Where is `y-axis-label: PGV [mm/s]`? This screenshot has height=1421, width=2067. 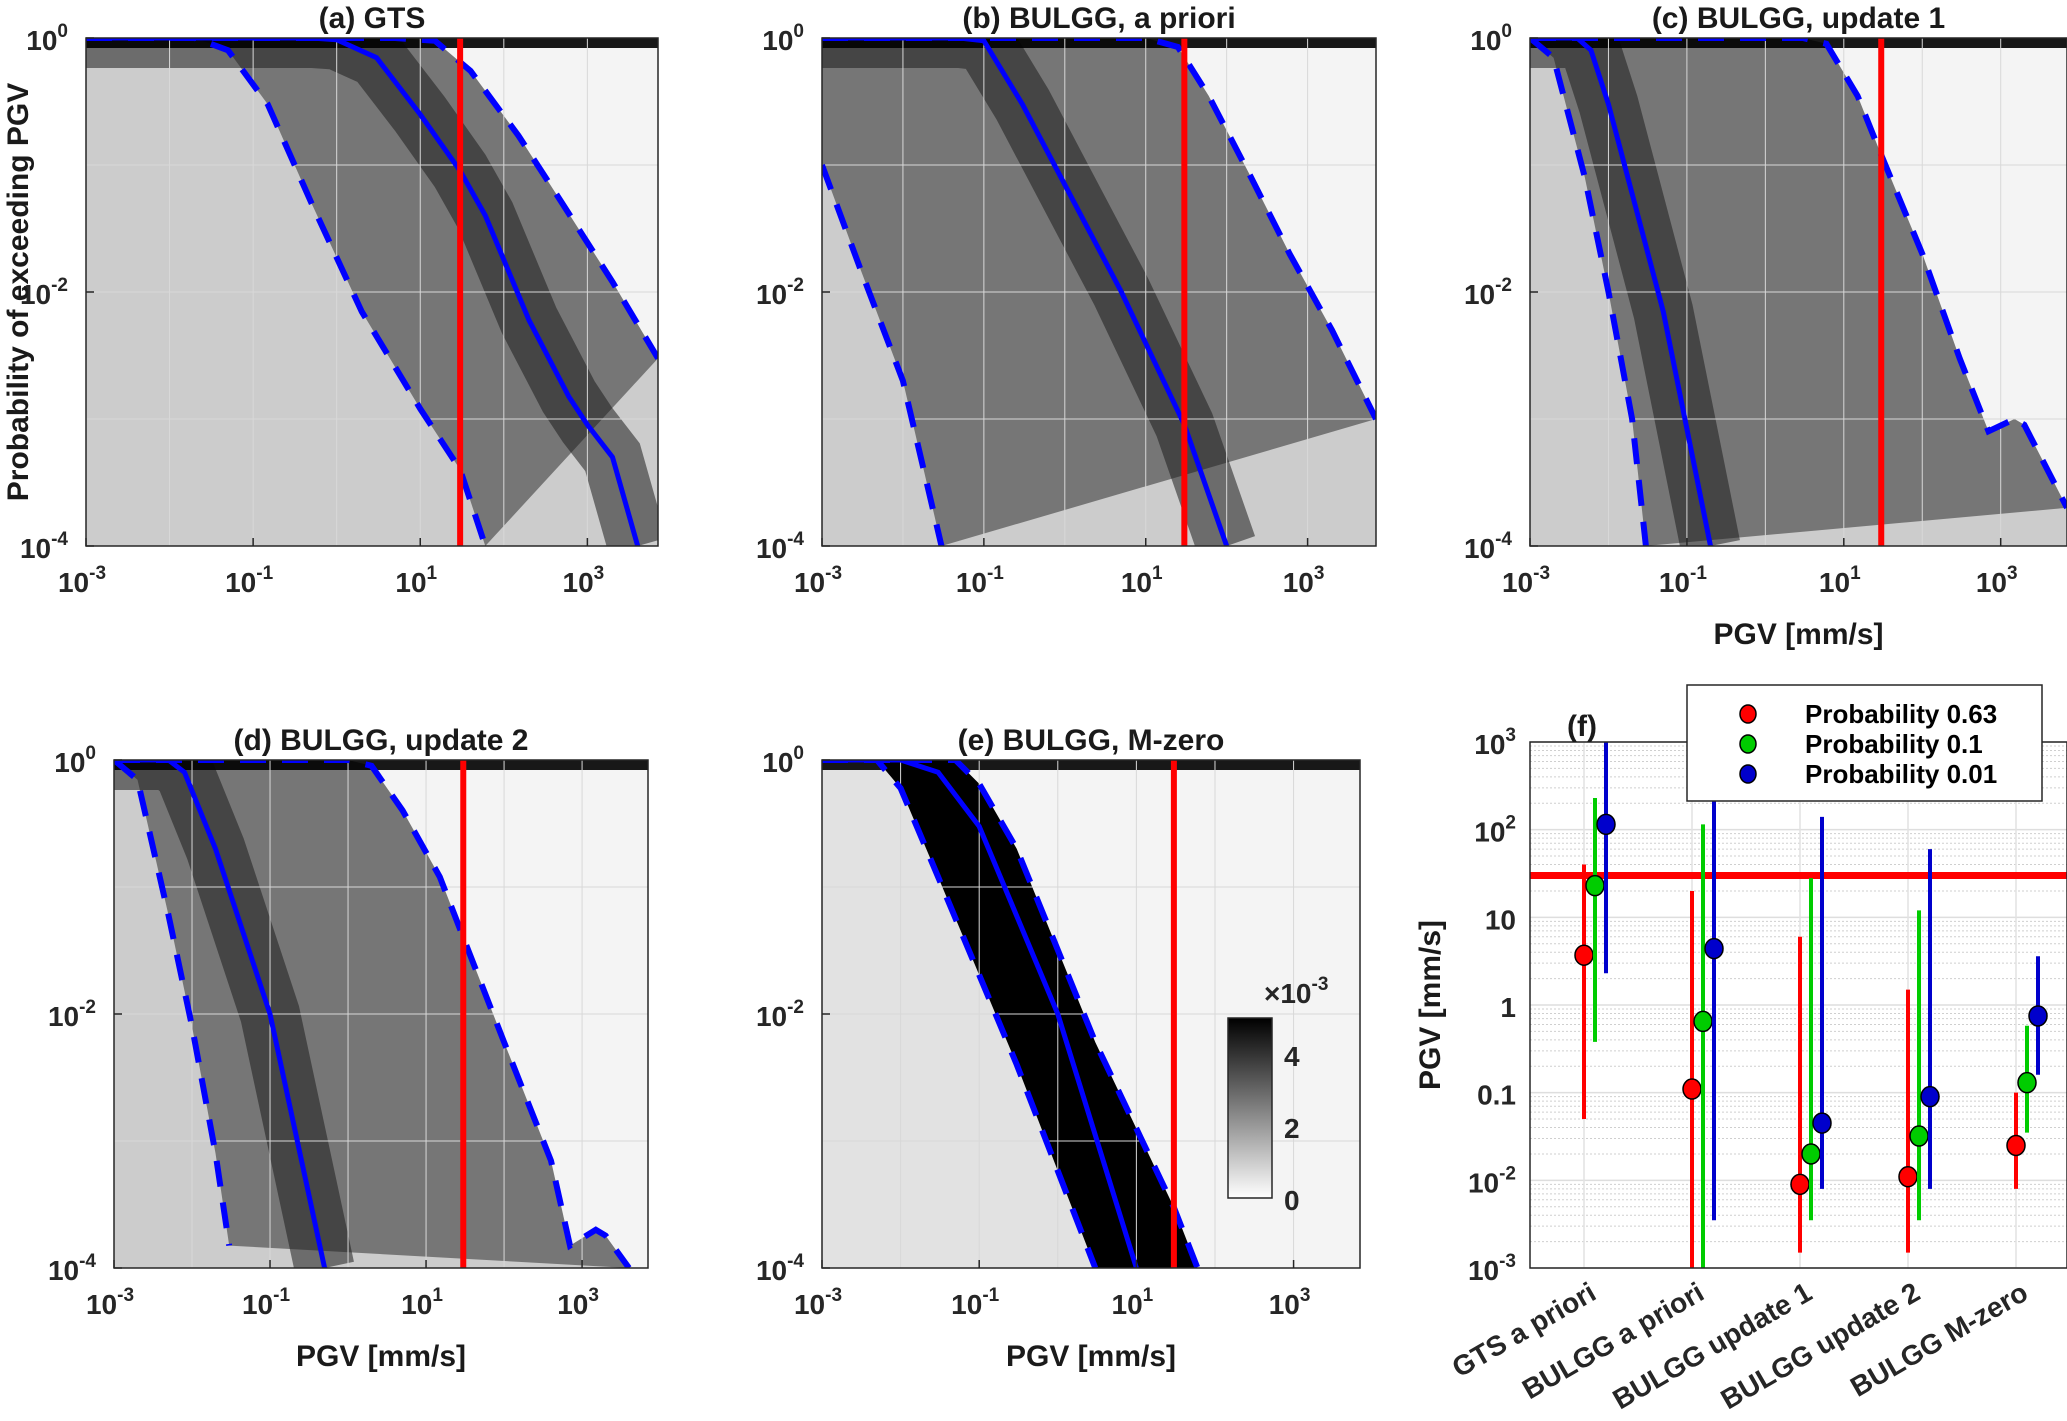
y-axis-label: PGV [mm/s] is located at coordinates (1430, 1005).